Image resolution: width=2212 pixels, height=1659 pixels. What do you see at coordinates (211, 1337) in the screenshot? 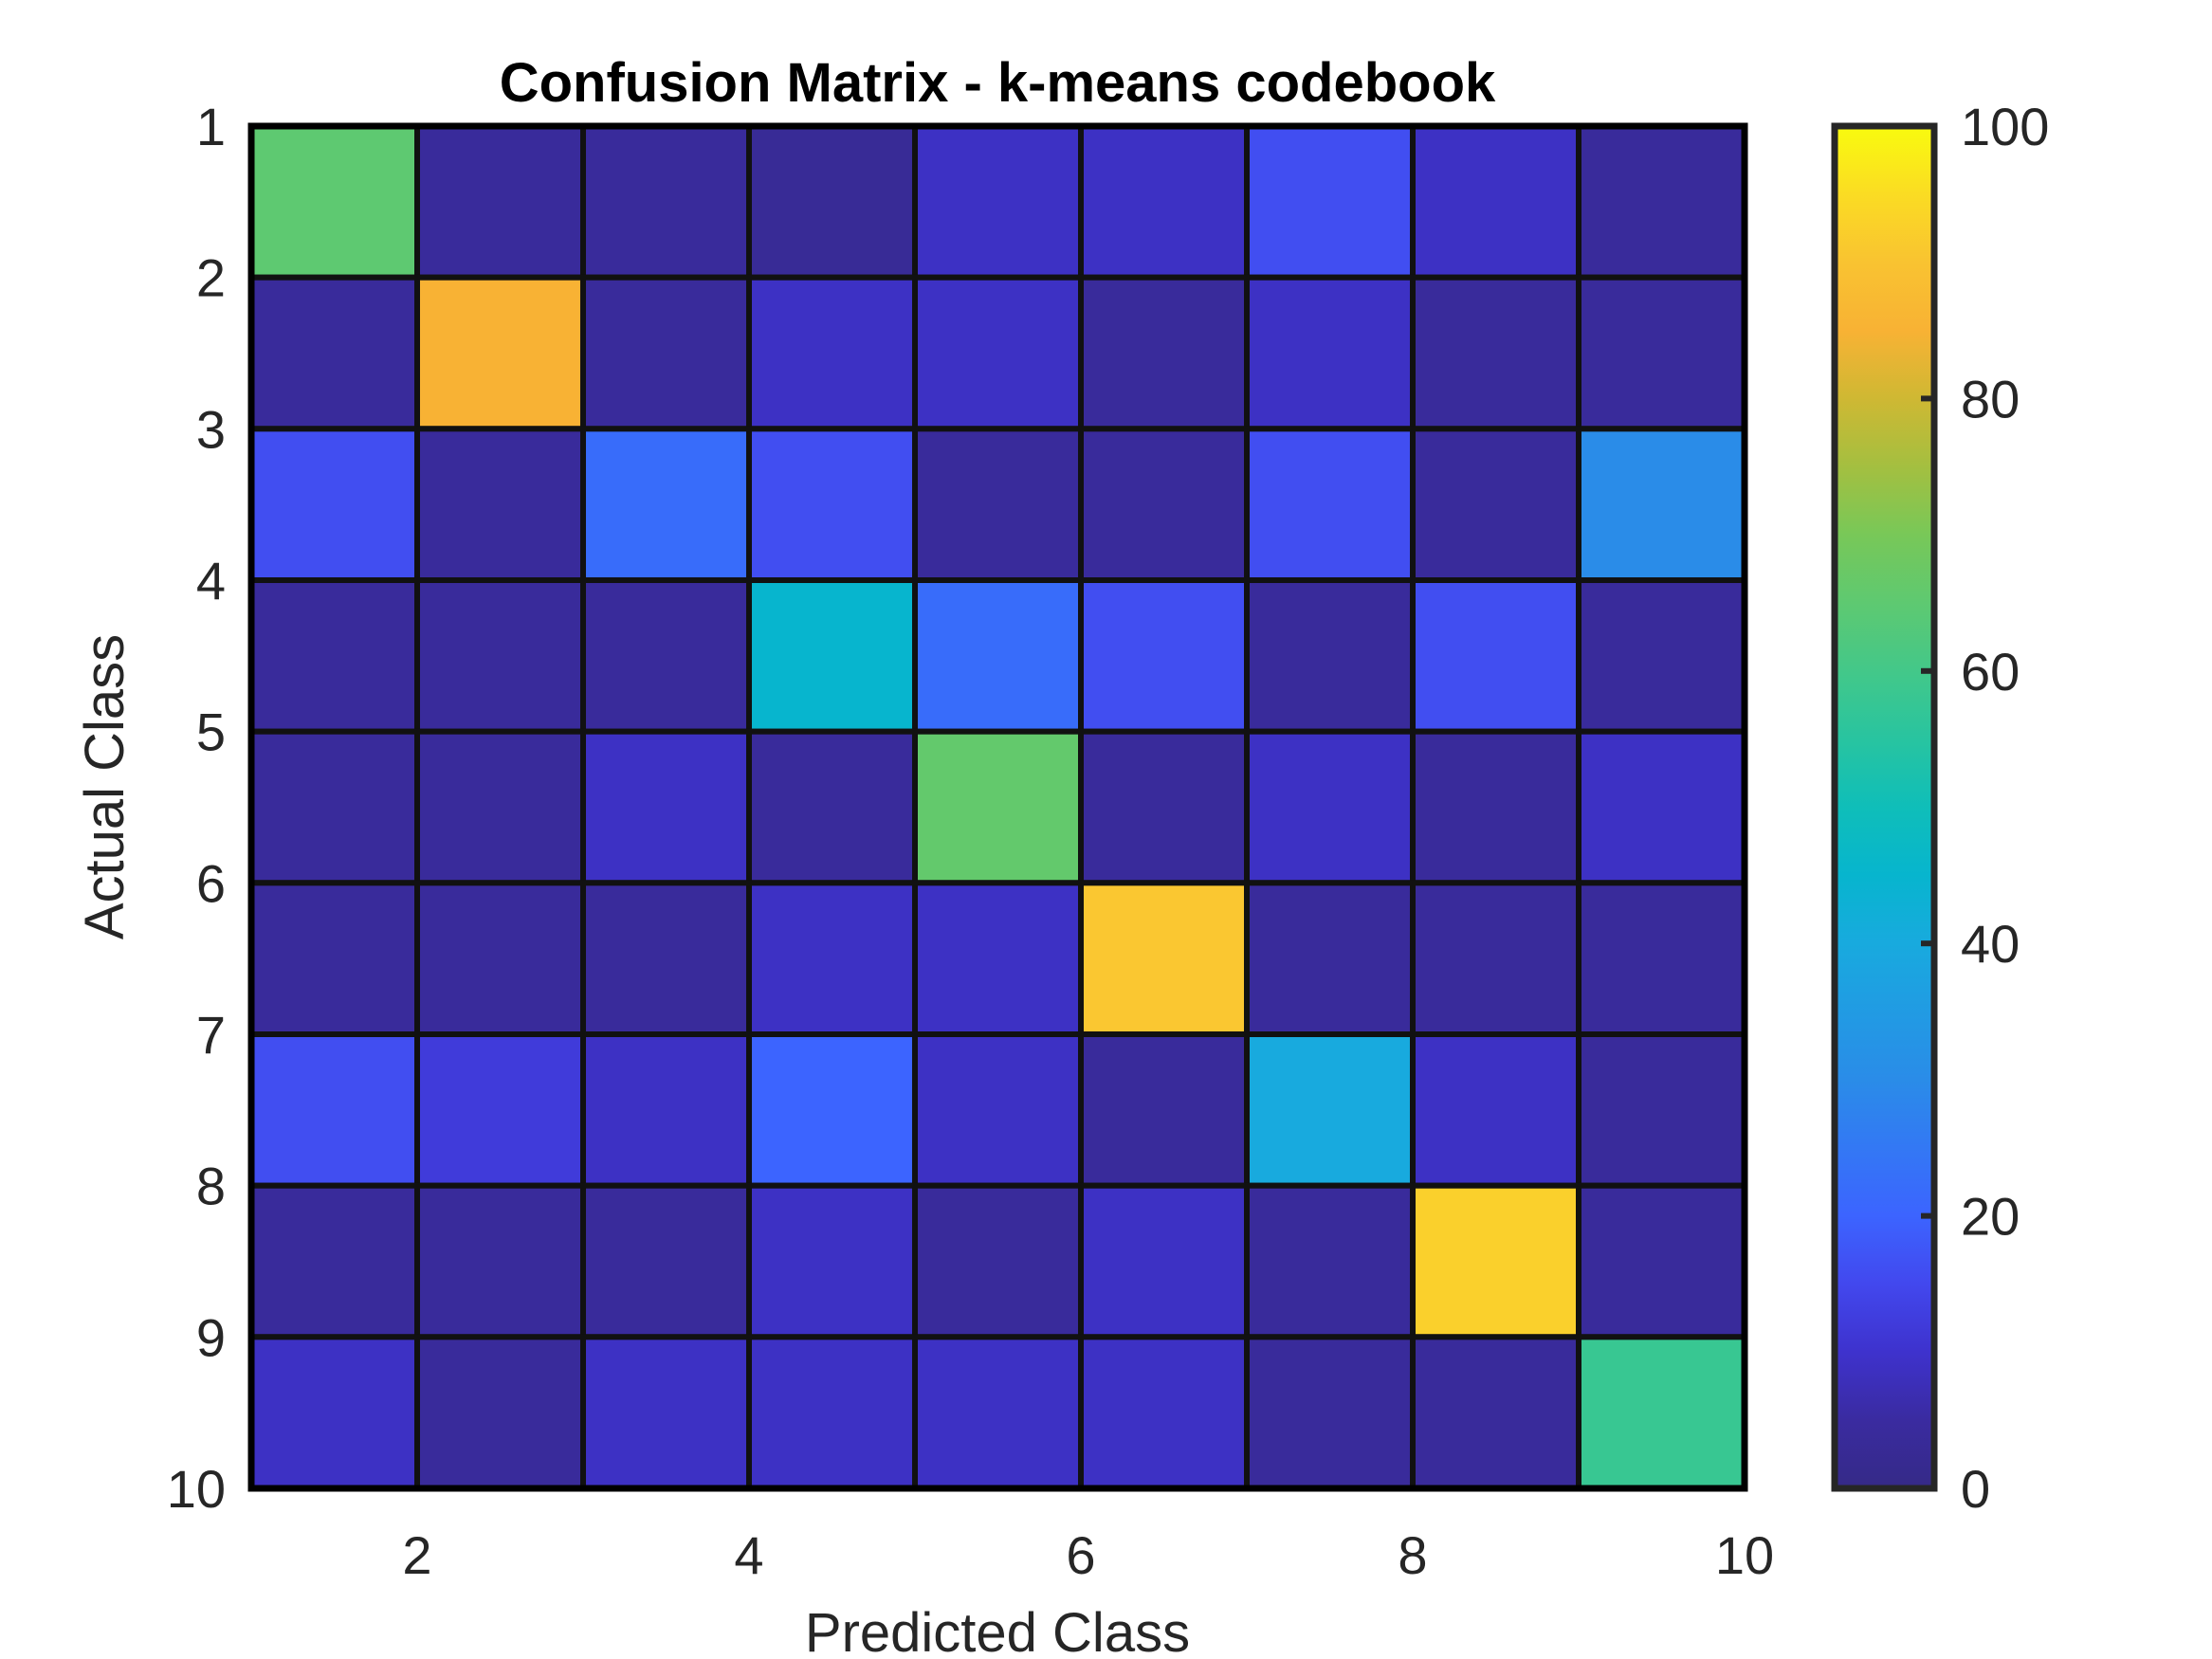
I see `y-tick-label: 9` at bounding box center [211, 1337].